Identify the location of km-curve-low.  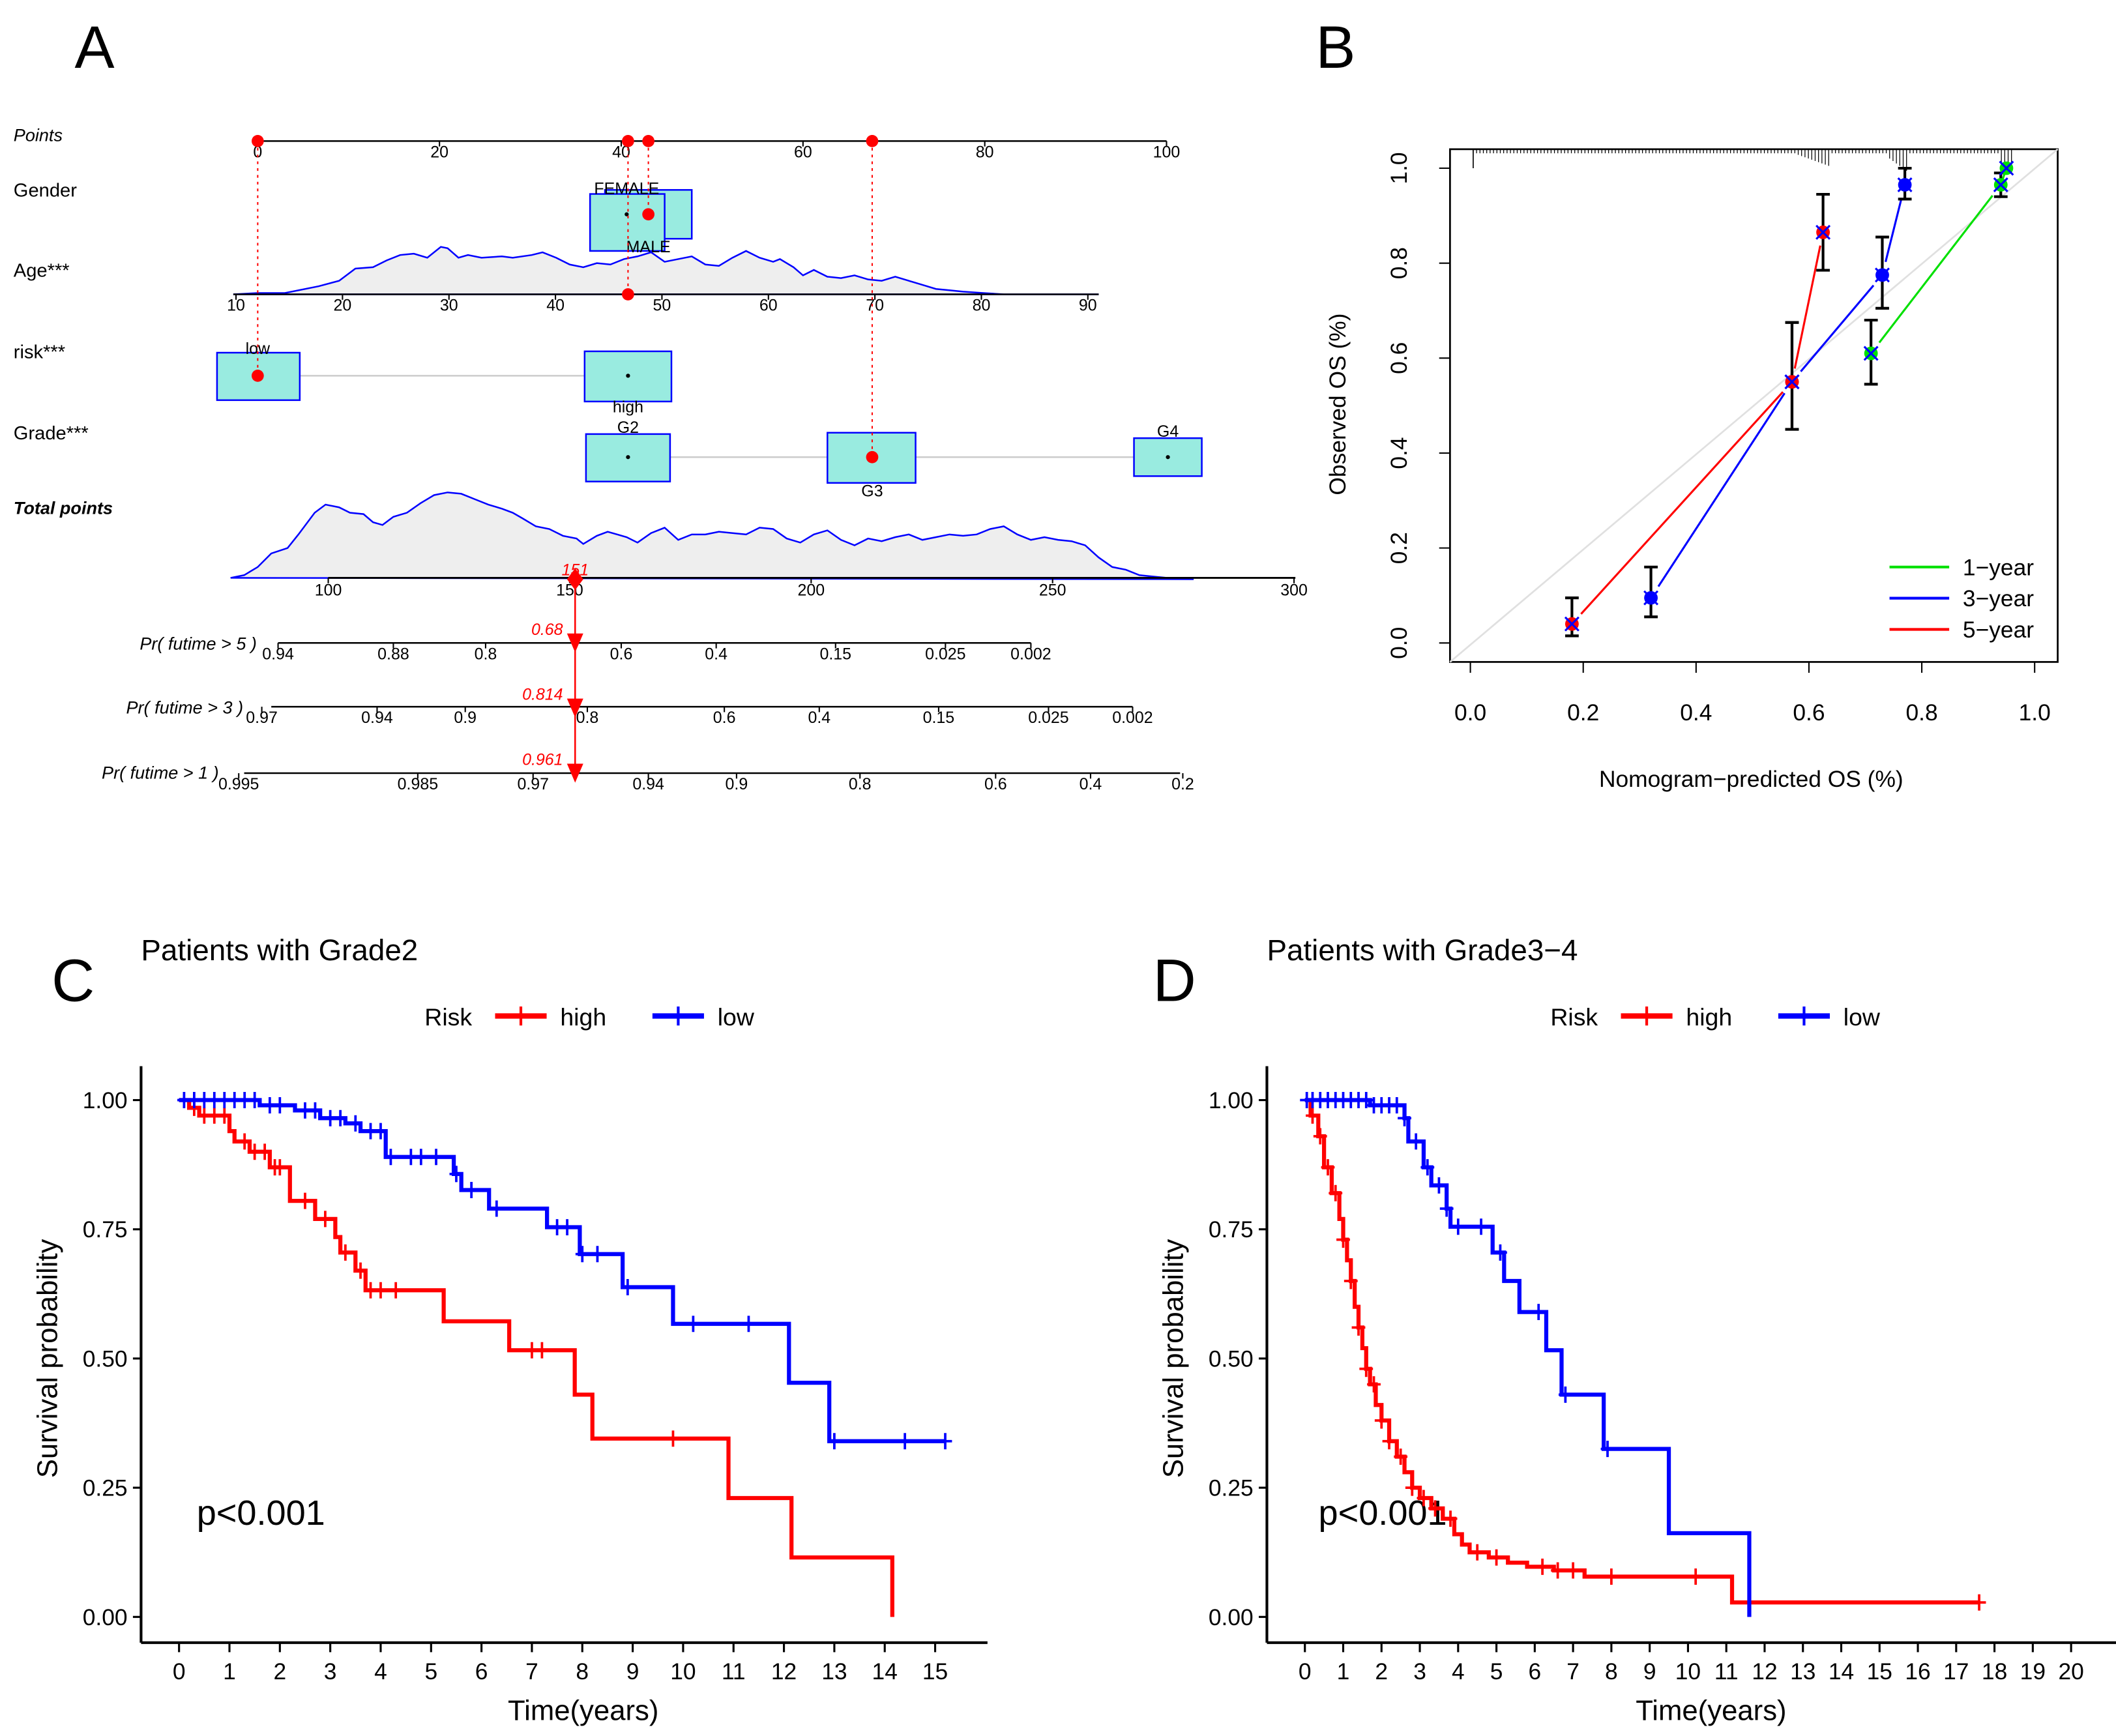
(1528, 1357).